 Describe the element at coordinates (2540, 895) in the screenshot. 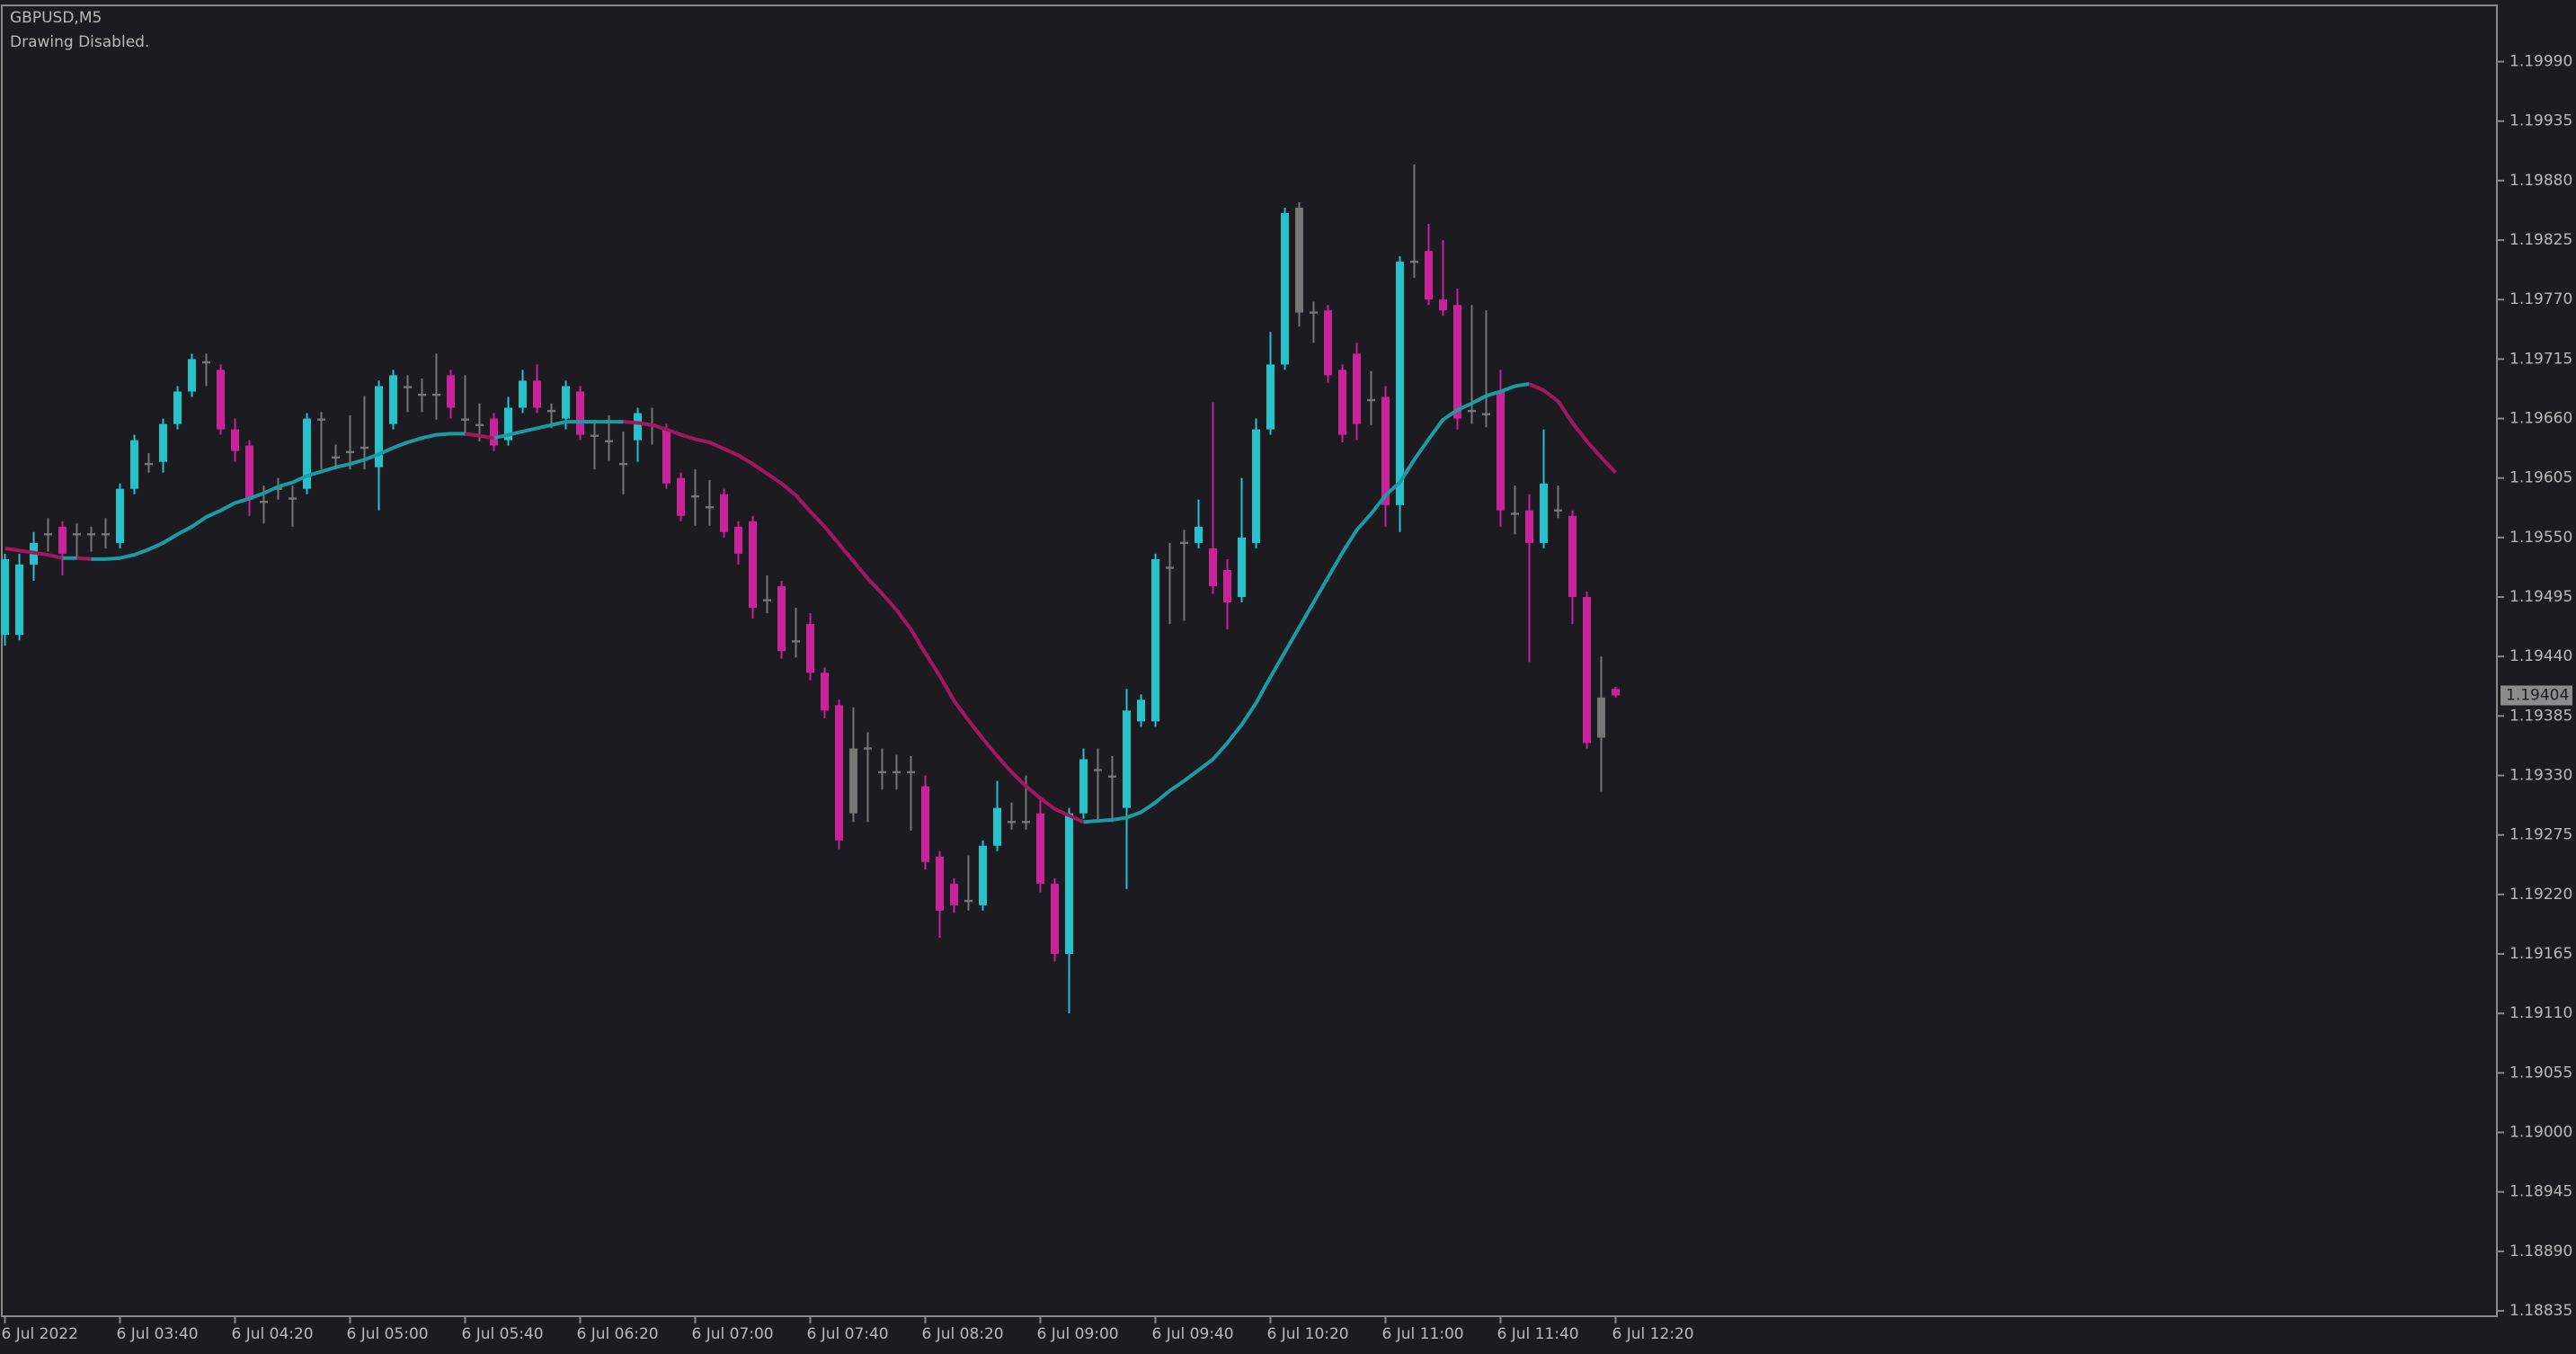

I see `y-tick-label: 1.19220` at that location.